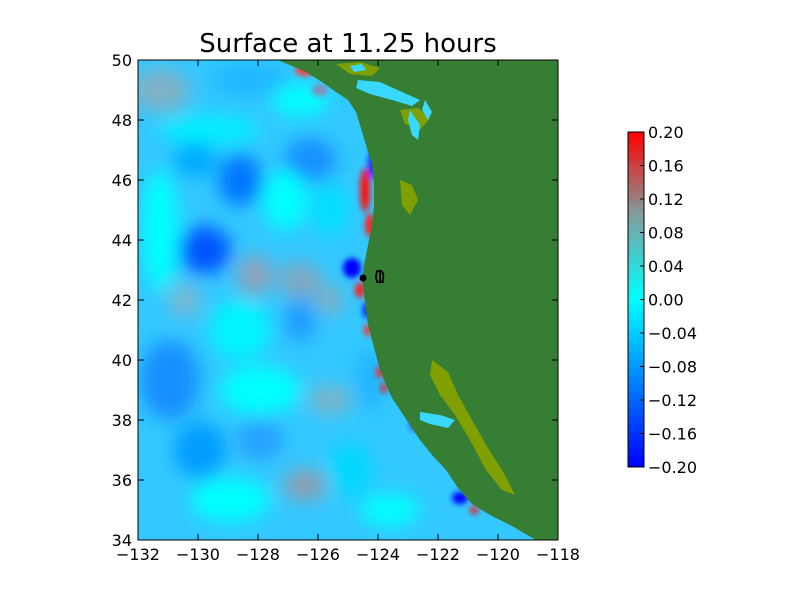 This screenshot has height=600, width=800. I want to click on gauge-label: 0, so click(379, 277).